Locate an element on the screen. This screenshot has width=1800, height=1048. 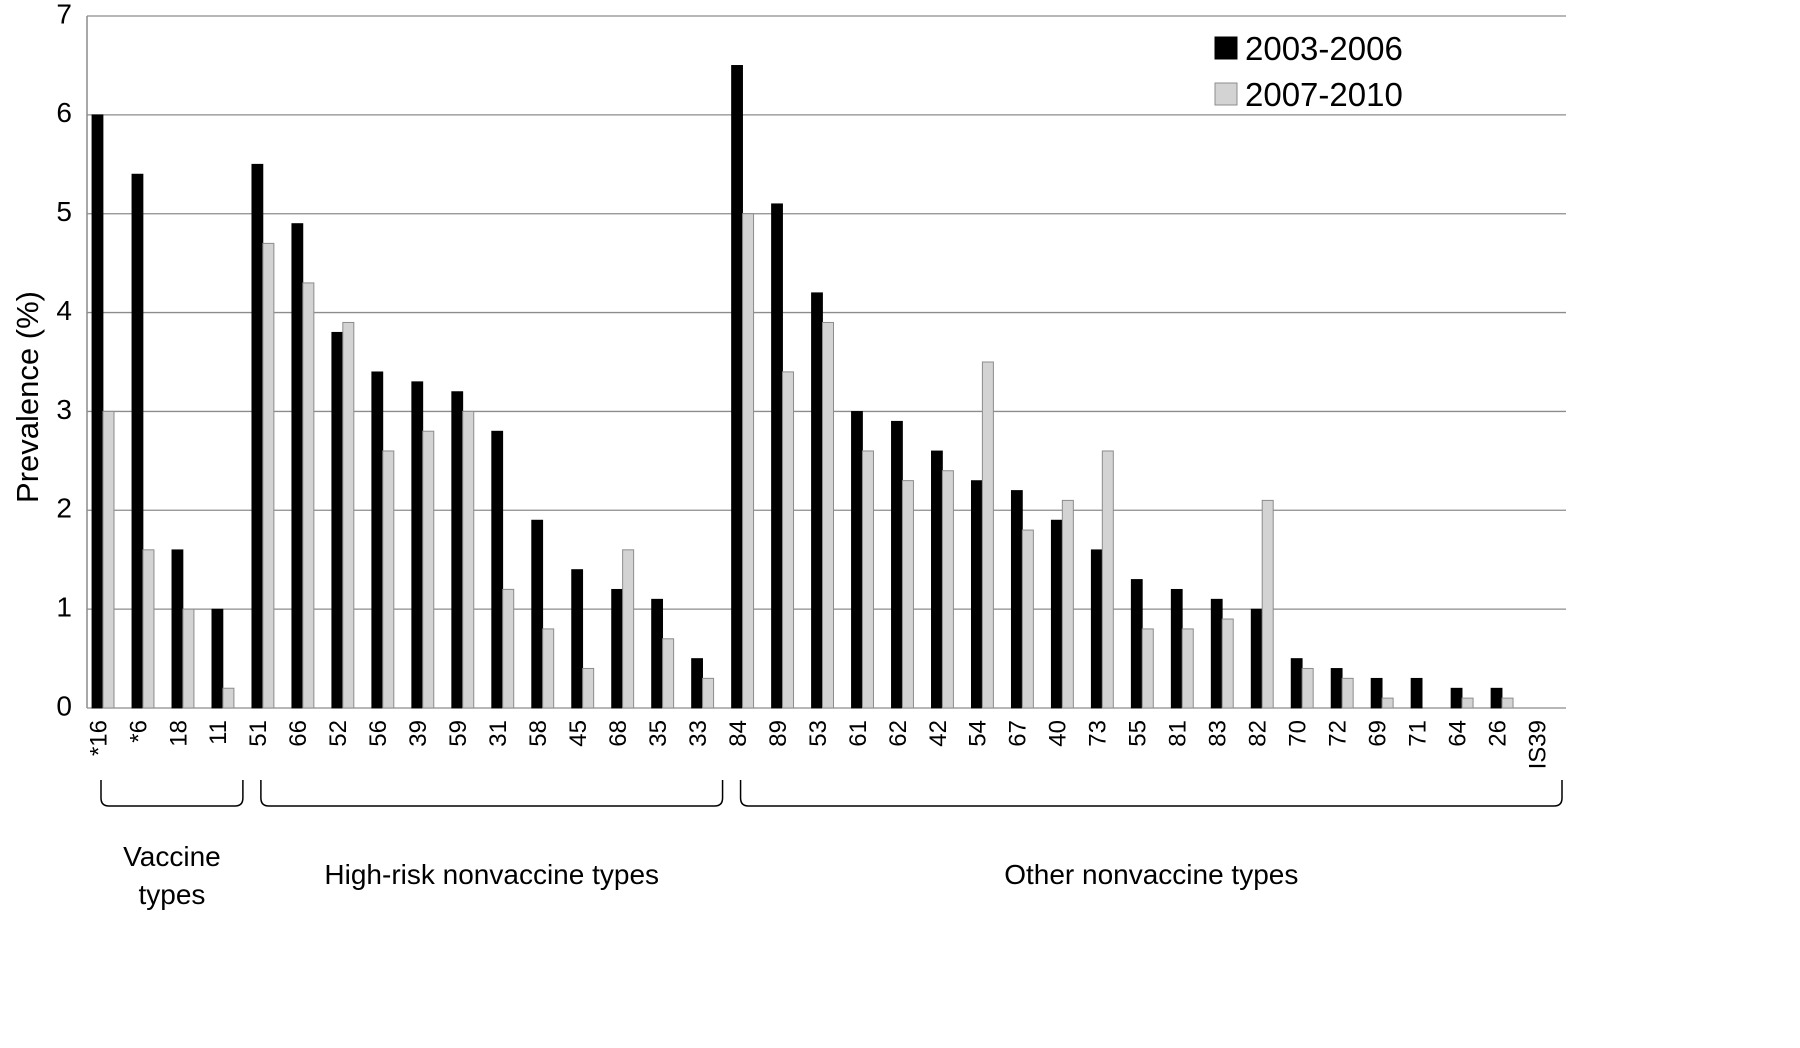
x-tick-label: *6 is located at coordinates (138, 731).